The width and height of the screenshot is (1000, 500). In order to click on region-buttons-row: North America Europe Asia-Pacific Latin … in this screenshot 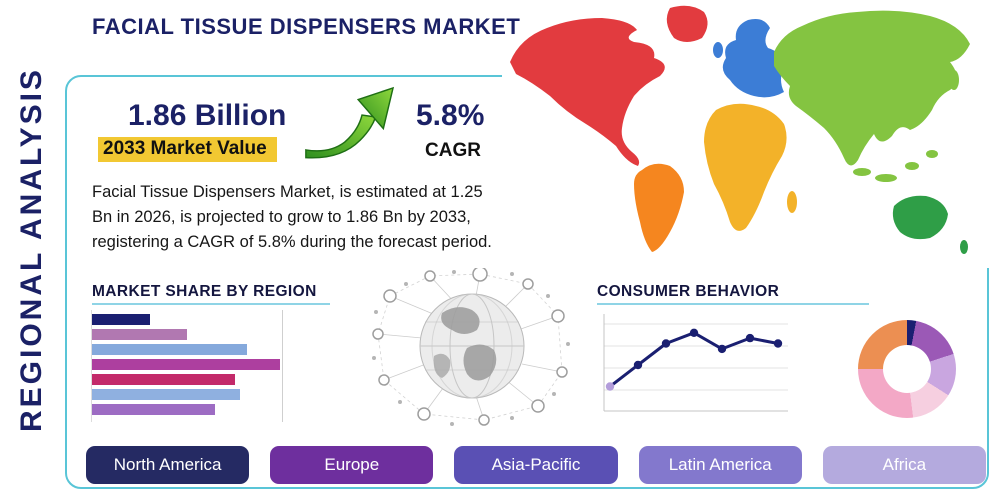, I will do `click(536, 465)`.